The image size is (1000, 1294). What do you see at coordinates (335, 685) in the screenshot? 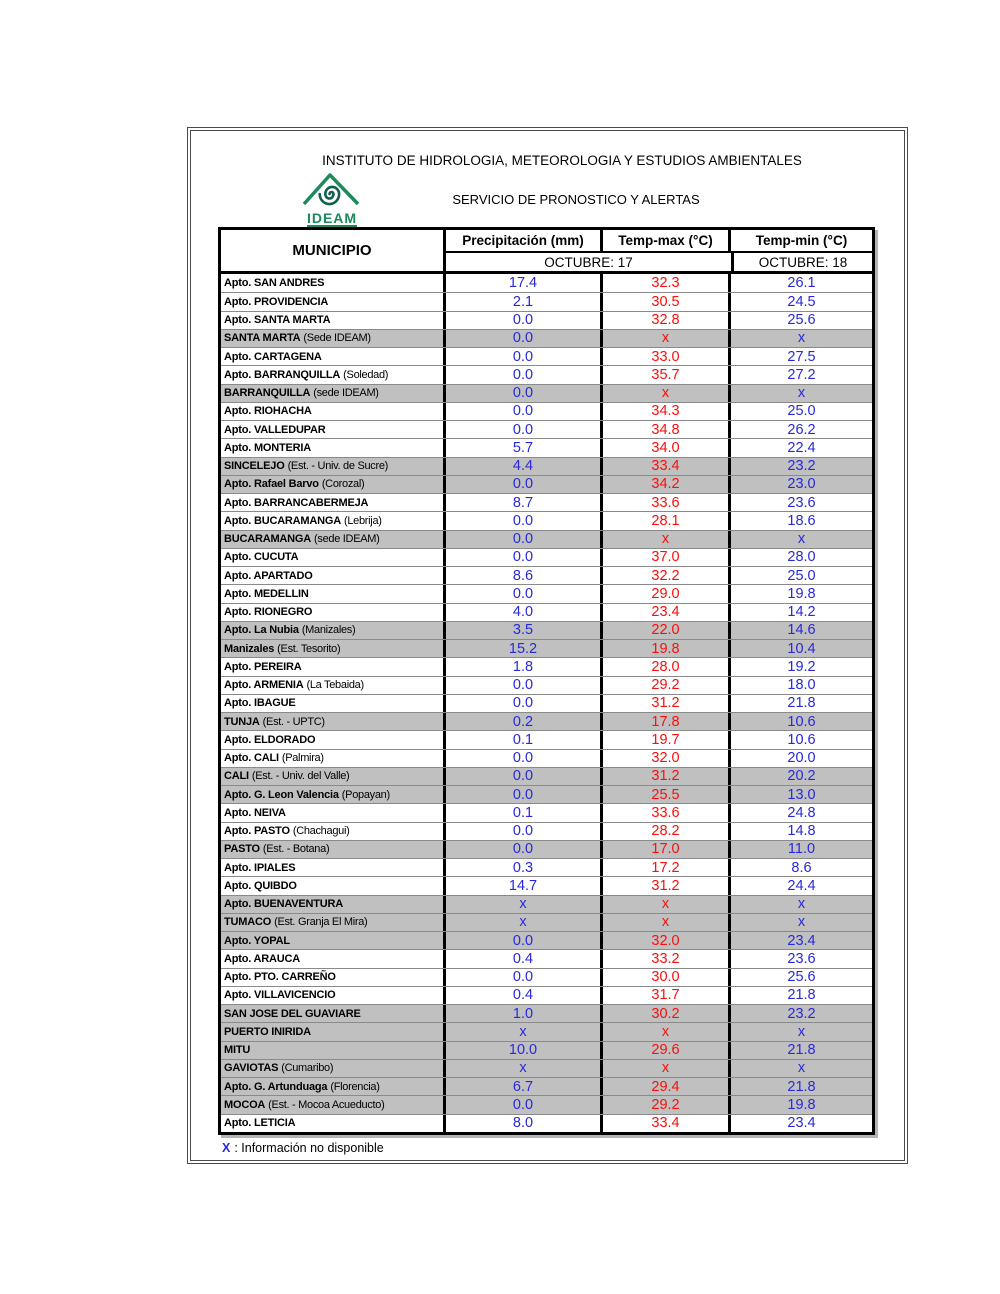
I see `municipio-note: (La Tebaida)` at bounding box center [335, 685].